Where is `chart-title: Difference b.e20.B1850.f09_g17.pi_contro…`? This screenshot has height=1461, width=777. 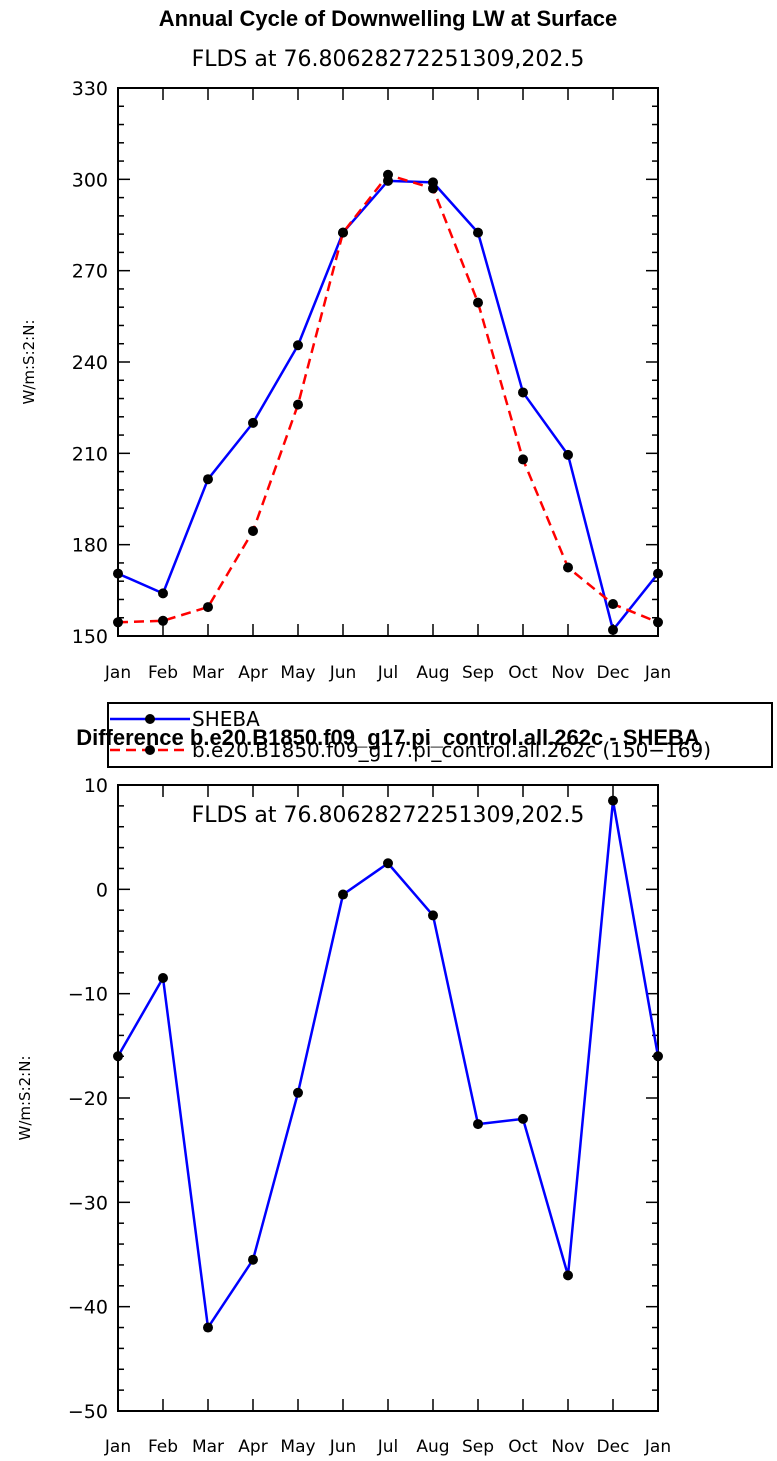 chart-title: Difference b.e20.B1850.f09_g17.pi_contro… is located at coordinates (388, 737).